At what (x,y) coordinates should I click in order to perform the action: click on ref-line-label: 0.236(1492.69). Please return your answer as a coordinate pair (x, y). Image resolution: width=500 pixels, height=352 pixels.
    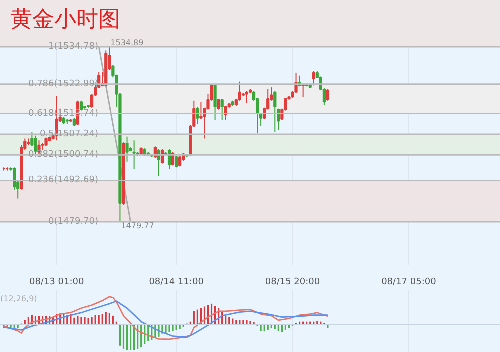
    Looking at the image, I should click on (63, 181).